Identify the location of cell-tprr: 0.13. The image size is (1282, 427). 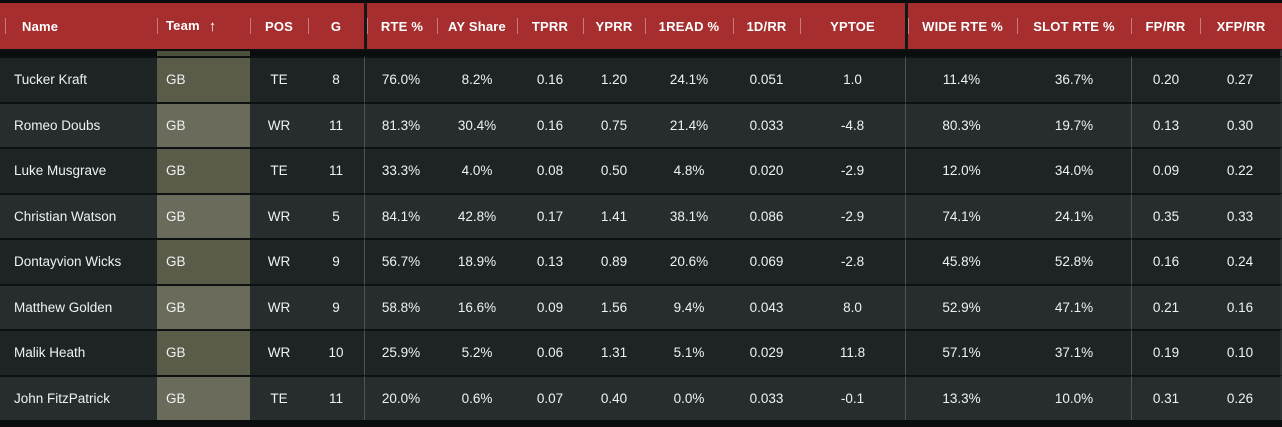
(550, 261).